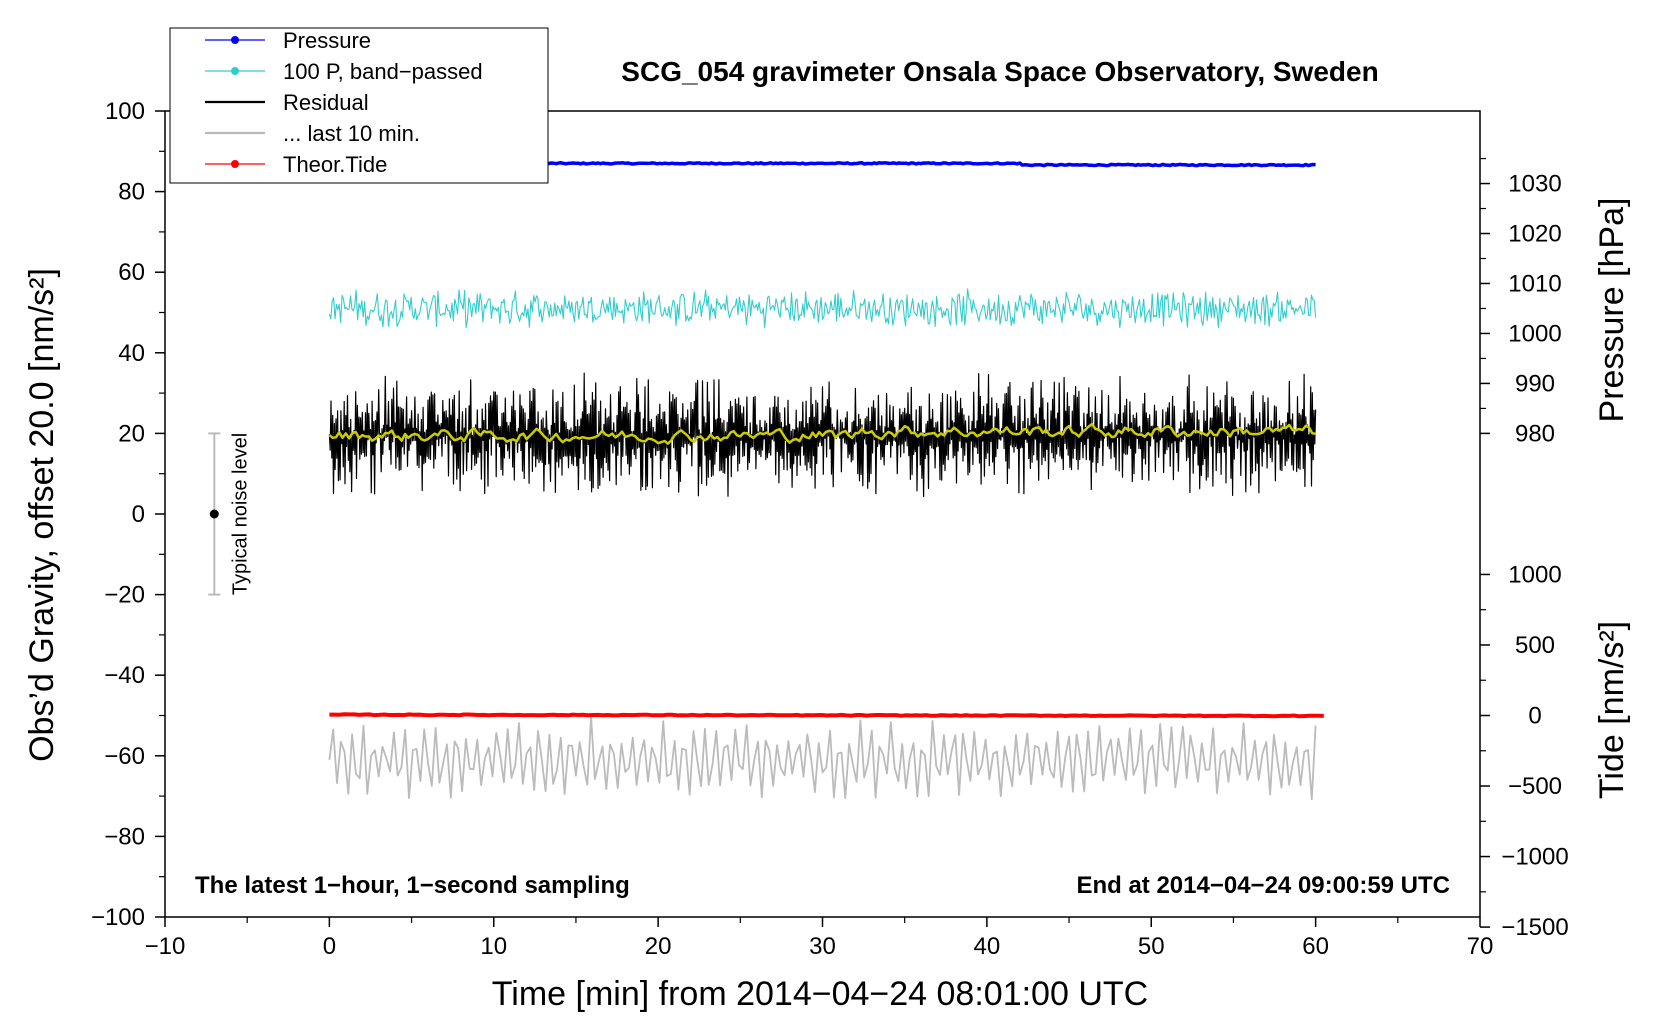 The height and width of the screenshot is (1020, 1660). Describe the element at coordinates (1534, 333) in the screenshot. I see `pressure-tick-label: 1000` at that location.